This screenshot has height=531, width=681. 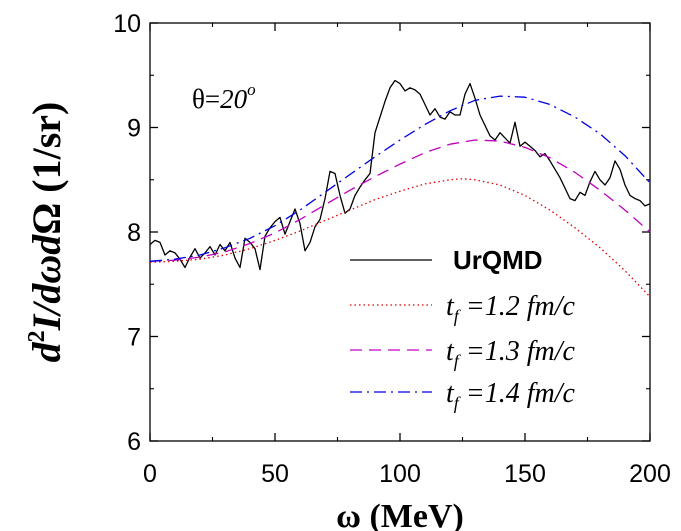 What do you see at coordinates (224, 97) in the screenshot?
I see `annotation-theta: θ=20o` at bounding box center [224, 97].